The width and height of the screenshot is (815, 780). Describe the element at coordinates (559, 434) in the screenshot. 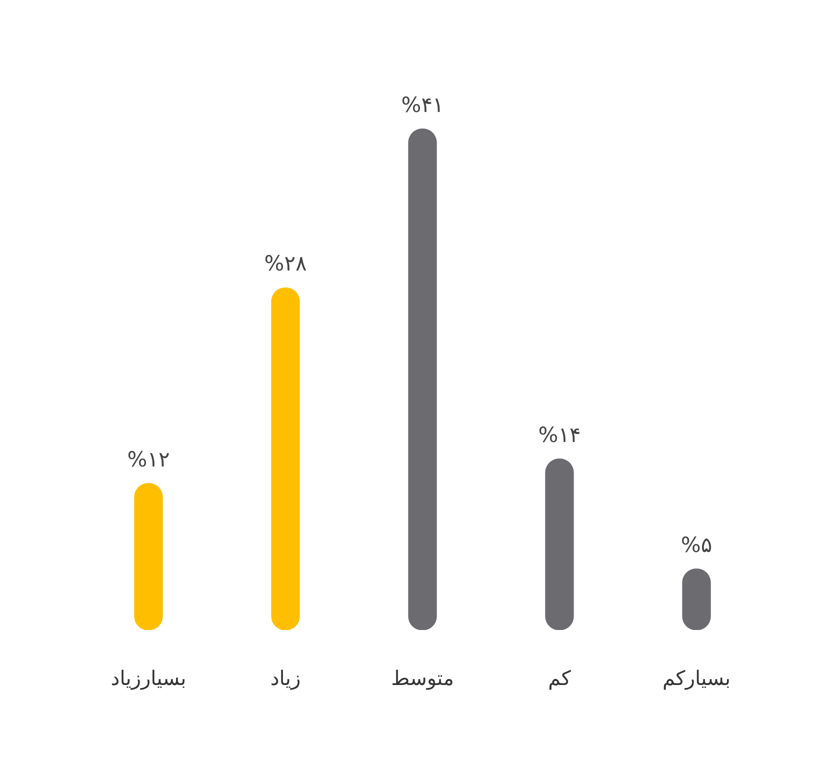

I see `data-label: %۱۴` at that location.